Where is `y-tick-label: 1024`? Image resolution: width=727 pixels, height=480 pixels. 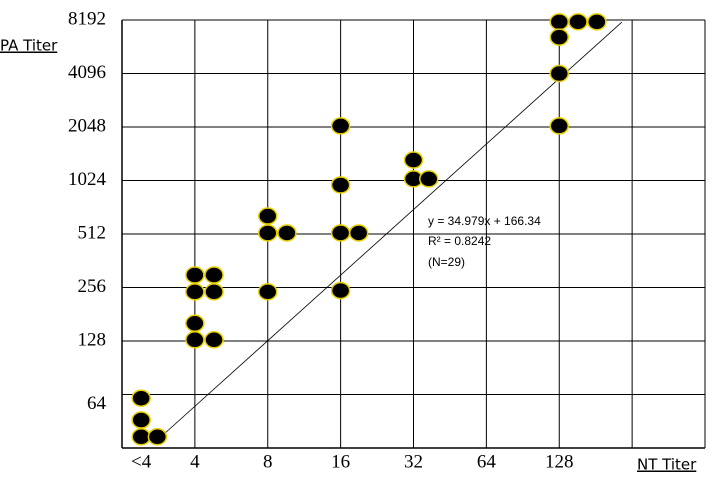
y-tick-label: 1024 is located at coordinates (87, 179).